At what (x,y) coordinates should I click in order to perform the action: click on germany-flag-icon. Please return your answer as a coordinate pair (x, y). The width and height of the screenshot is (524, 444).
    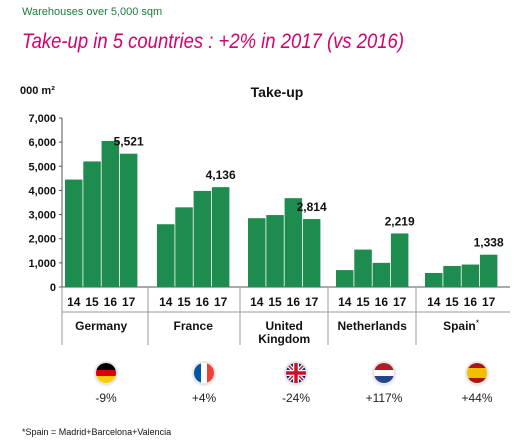
    Looking at the image, I should click on (106, 373).